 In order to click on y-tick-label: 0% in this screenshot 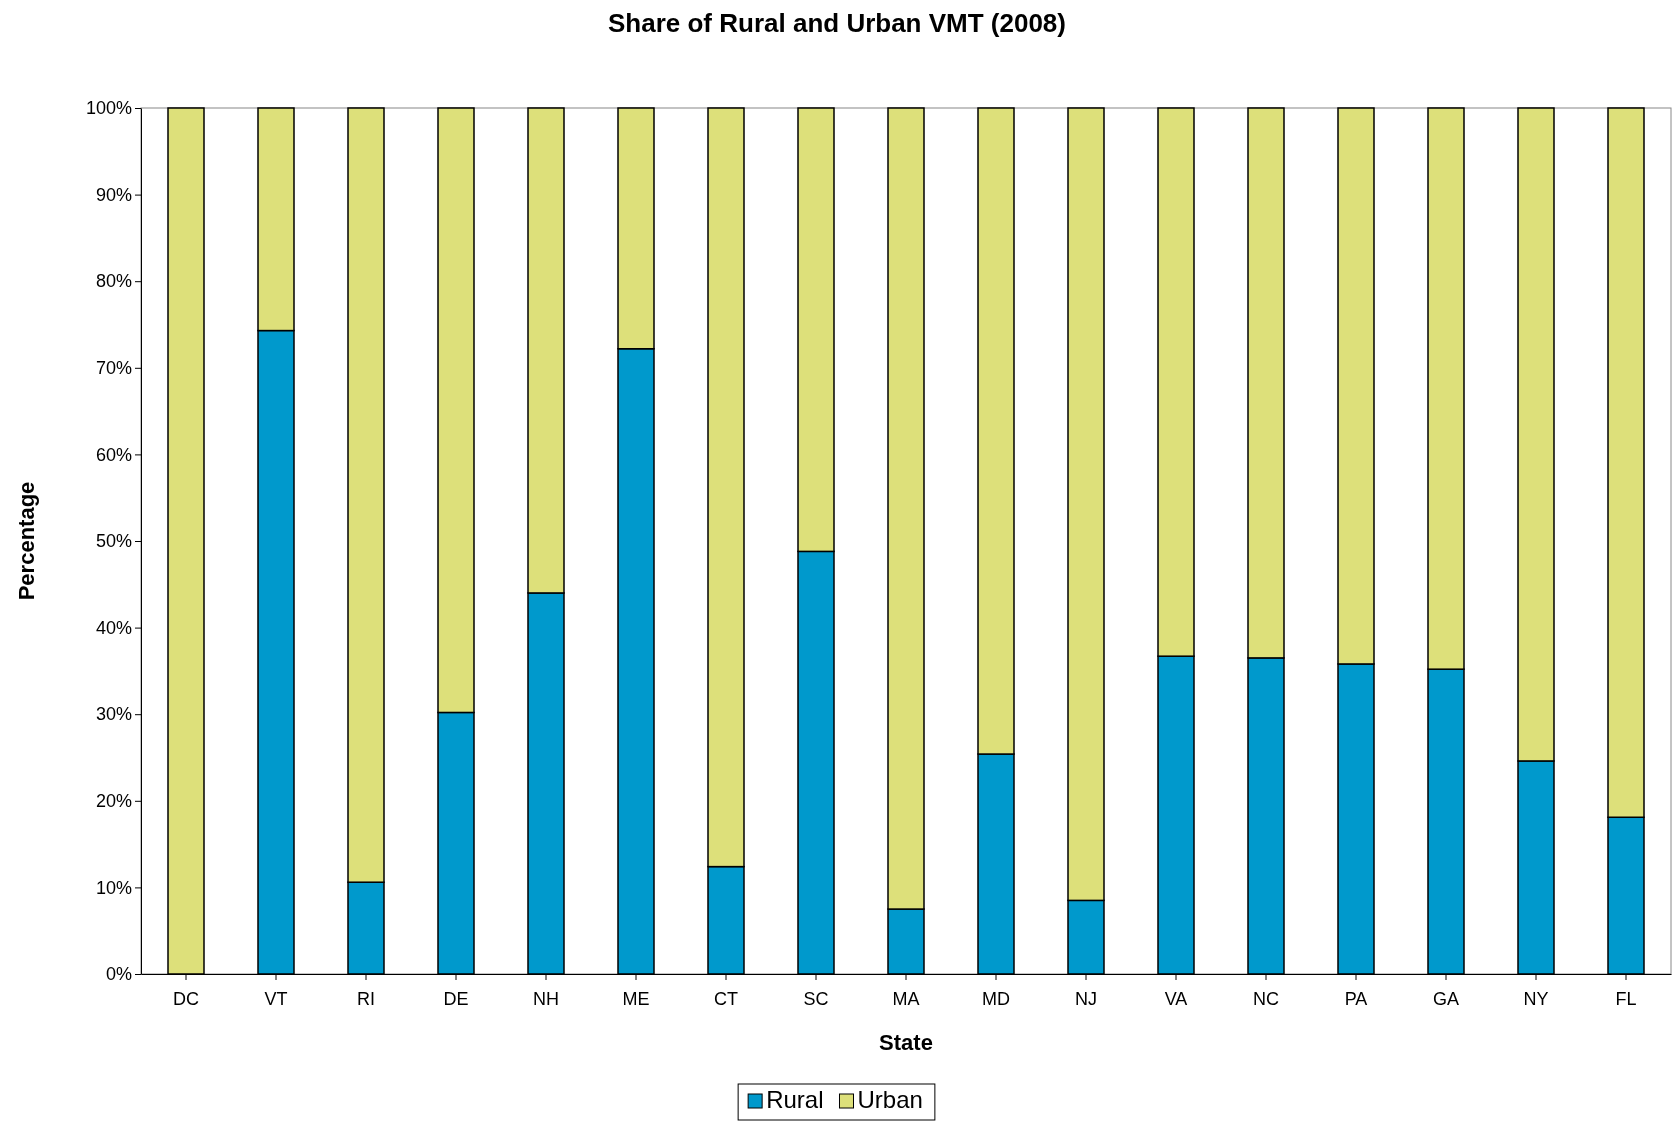, I will do `click(118, 974)`.